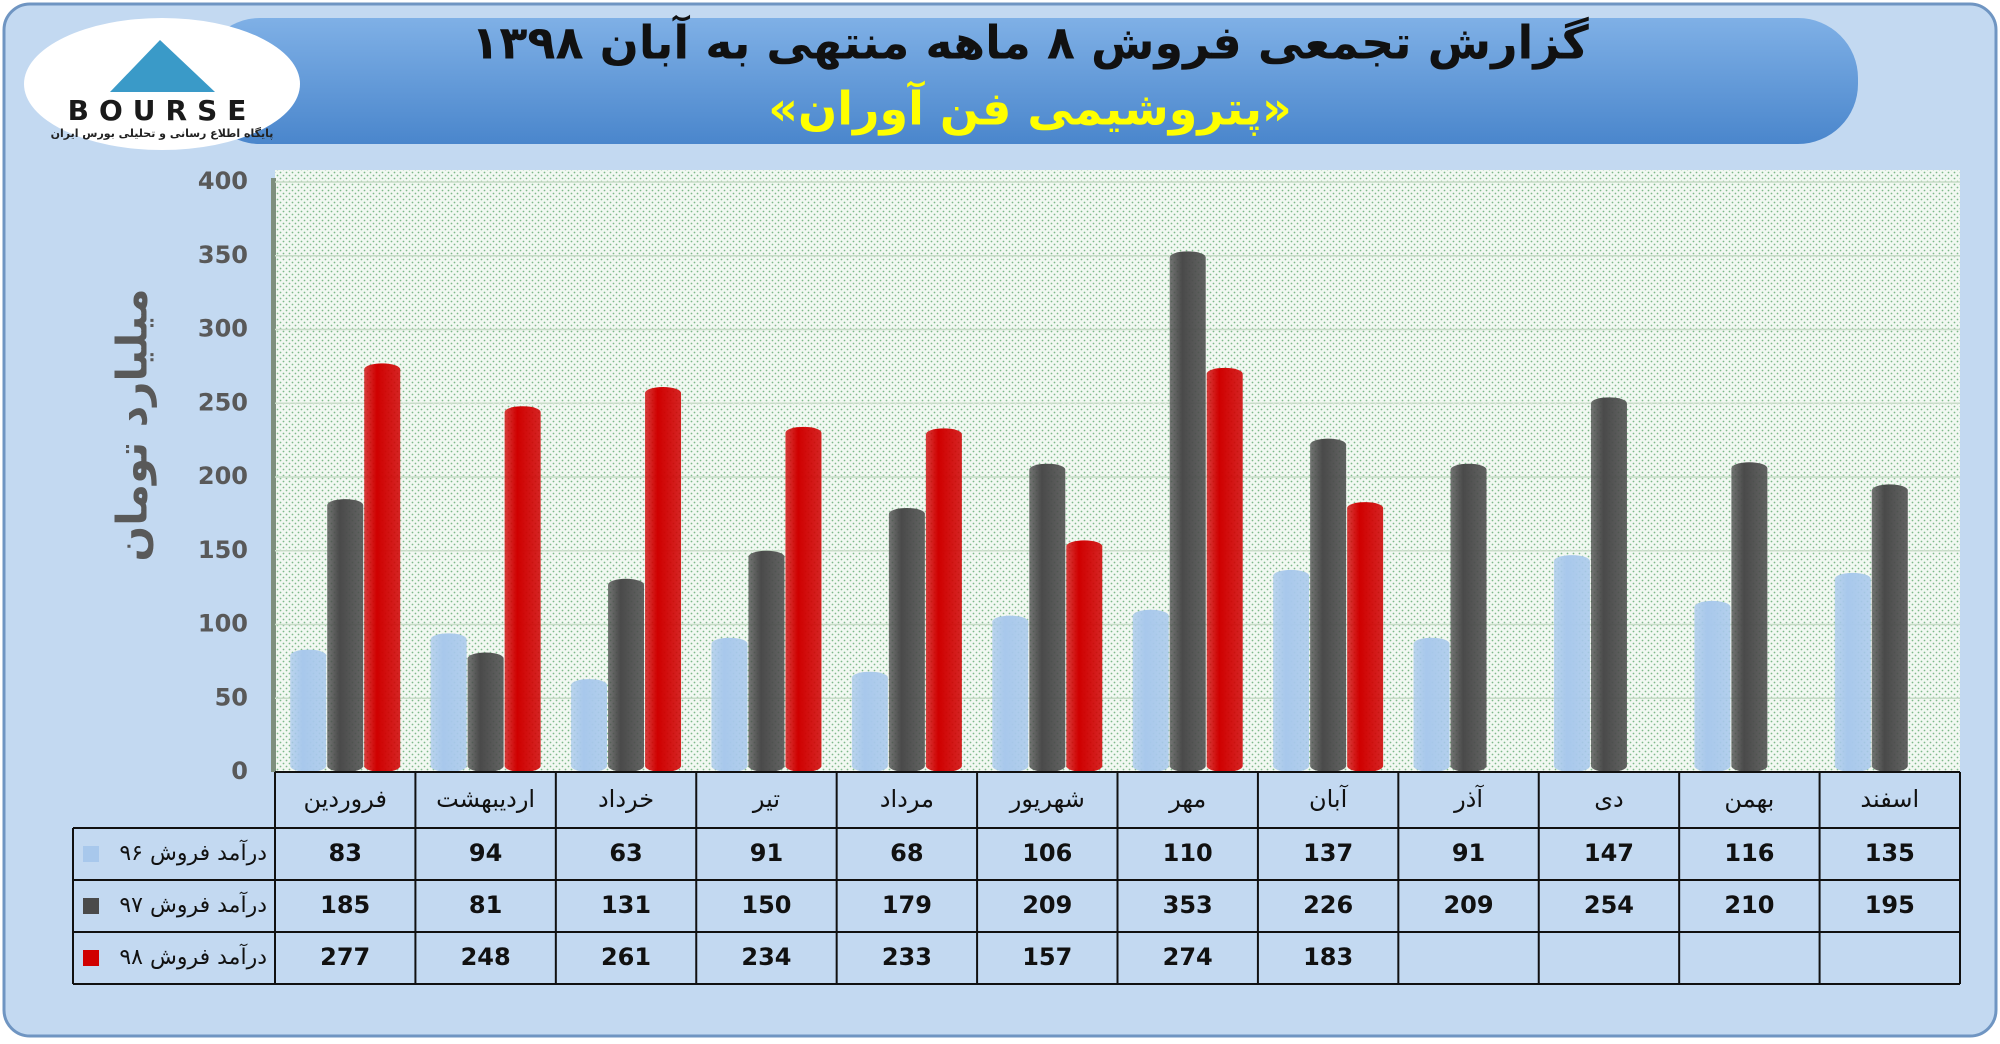 Image resolution: width=2000 pixels, height=1044 pixels. Describe the element at coordinates (625, 853) in the screenshot. I see `table-value: 63` at that location.